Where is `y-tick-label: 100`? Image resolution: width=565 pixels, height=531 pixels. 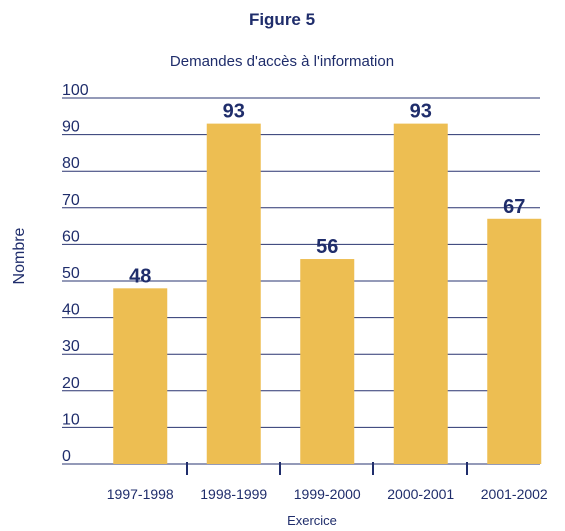
y-tick-label: 100 is located at coordinates (75, 90).